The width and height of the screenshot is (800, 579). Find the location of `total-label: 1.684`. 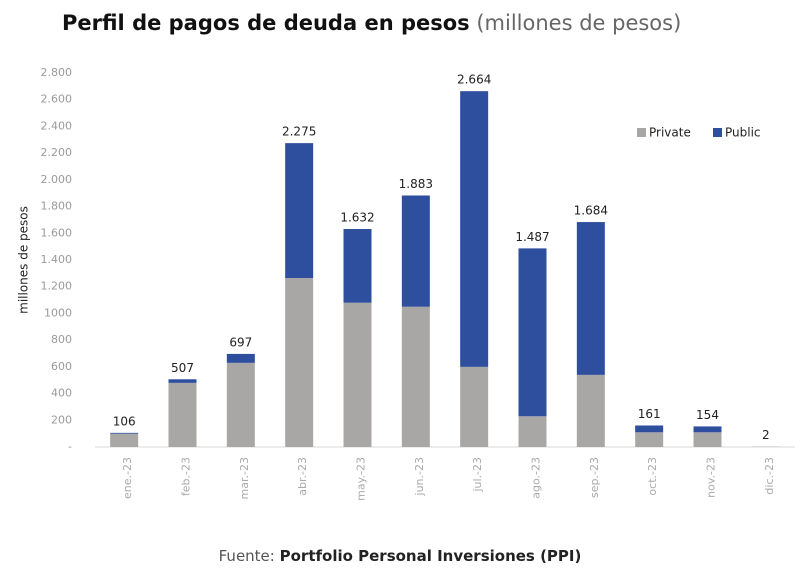

total-label: 1.684 is located at coordinates (591, 211).